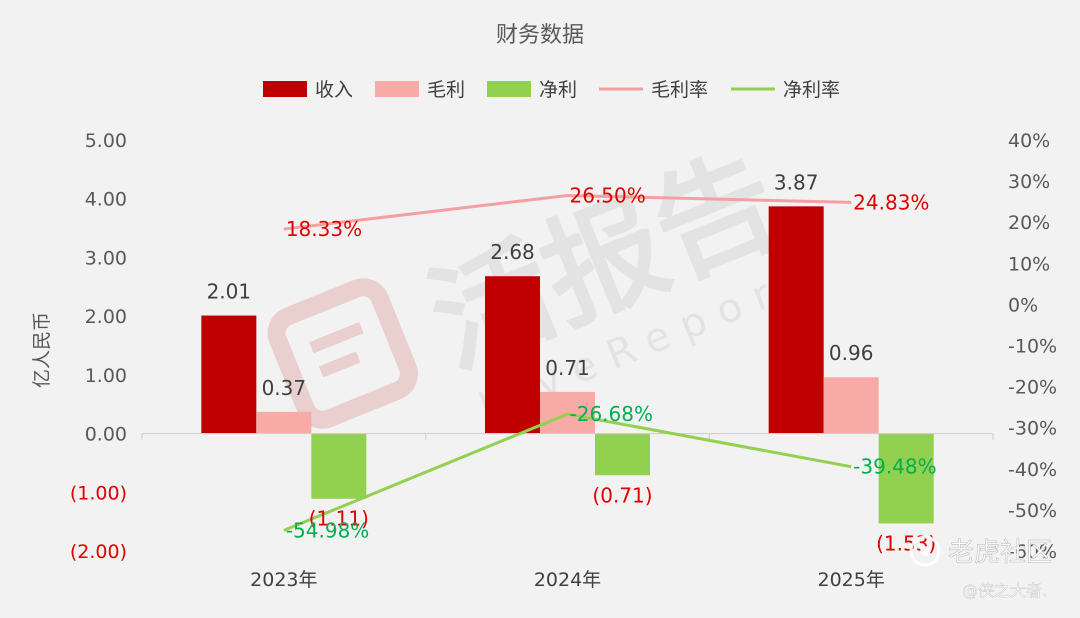 This screenshot has height=618, width=1080. Describe the element at coordinates (608, 195) in the screenshot. I see `line-data-label: 26.50%` at that location.